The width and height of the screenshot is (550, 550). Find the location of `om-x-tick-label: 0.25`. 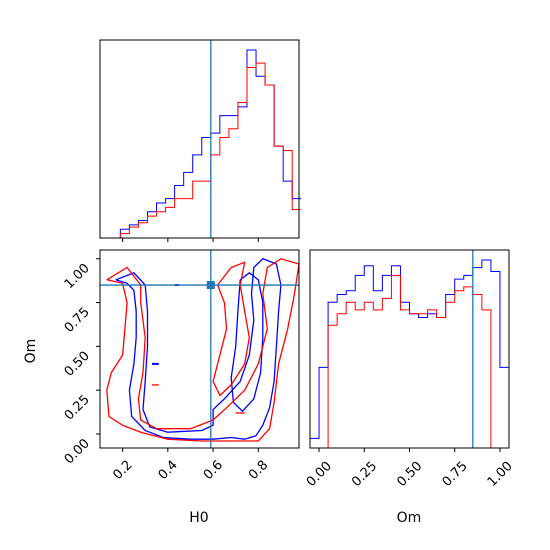

om-x-tick-label: 0.25 is located at coordinates (364, 474).